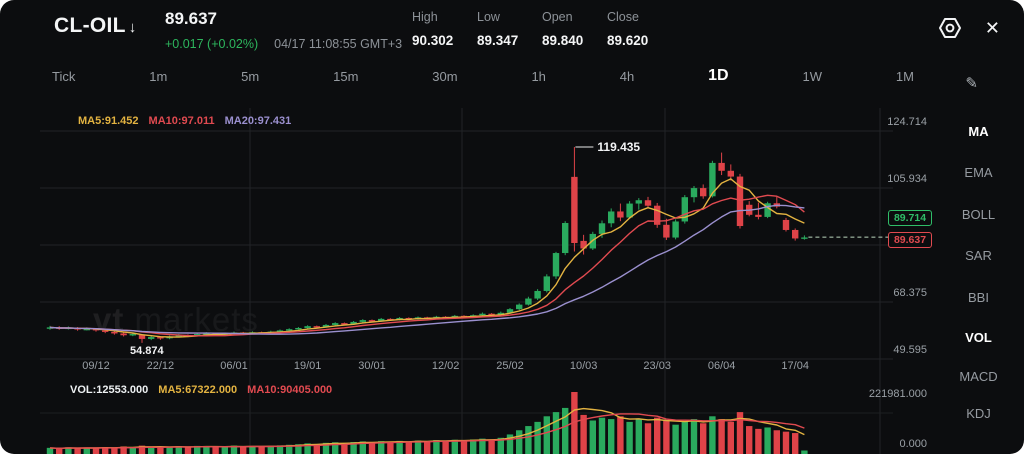 This screenshot has width=1024, height=454. What do you see at coordinates (910, 240) in the screenshot?
I see `last-price-badge: 89.637` at bounding box center [910, 240].